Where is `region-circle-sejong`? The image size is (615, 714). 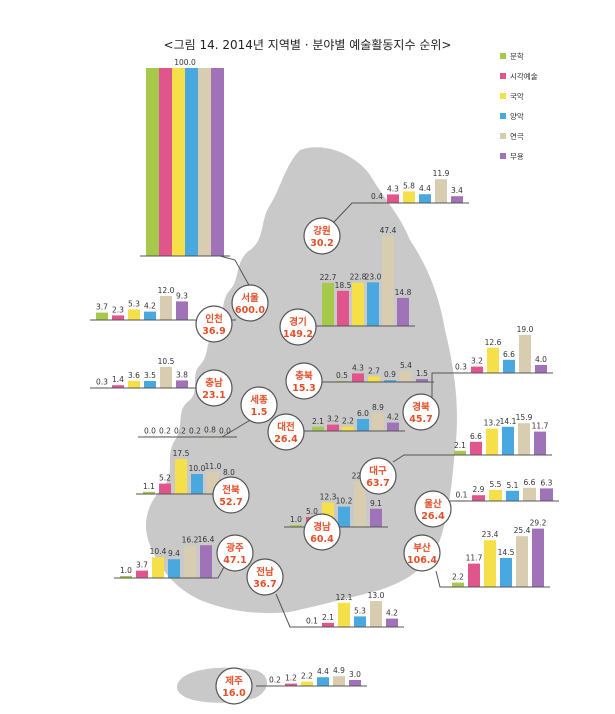 region-circle-sejong is located at coordinates (259, 405).